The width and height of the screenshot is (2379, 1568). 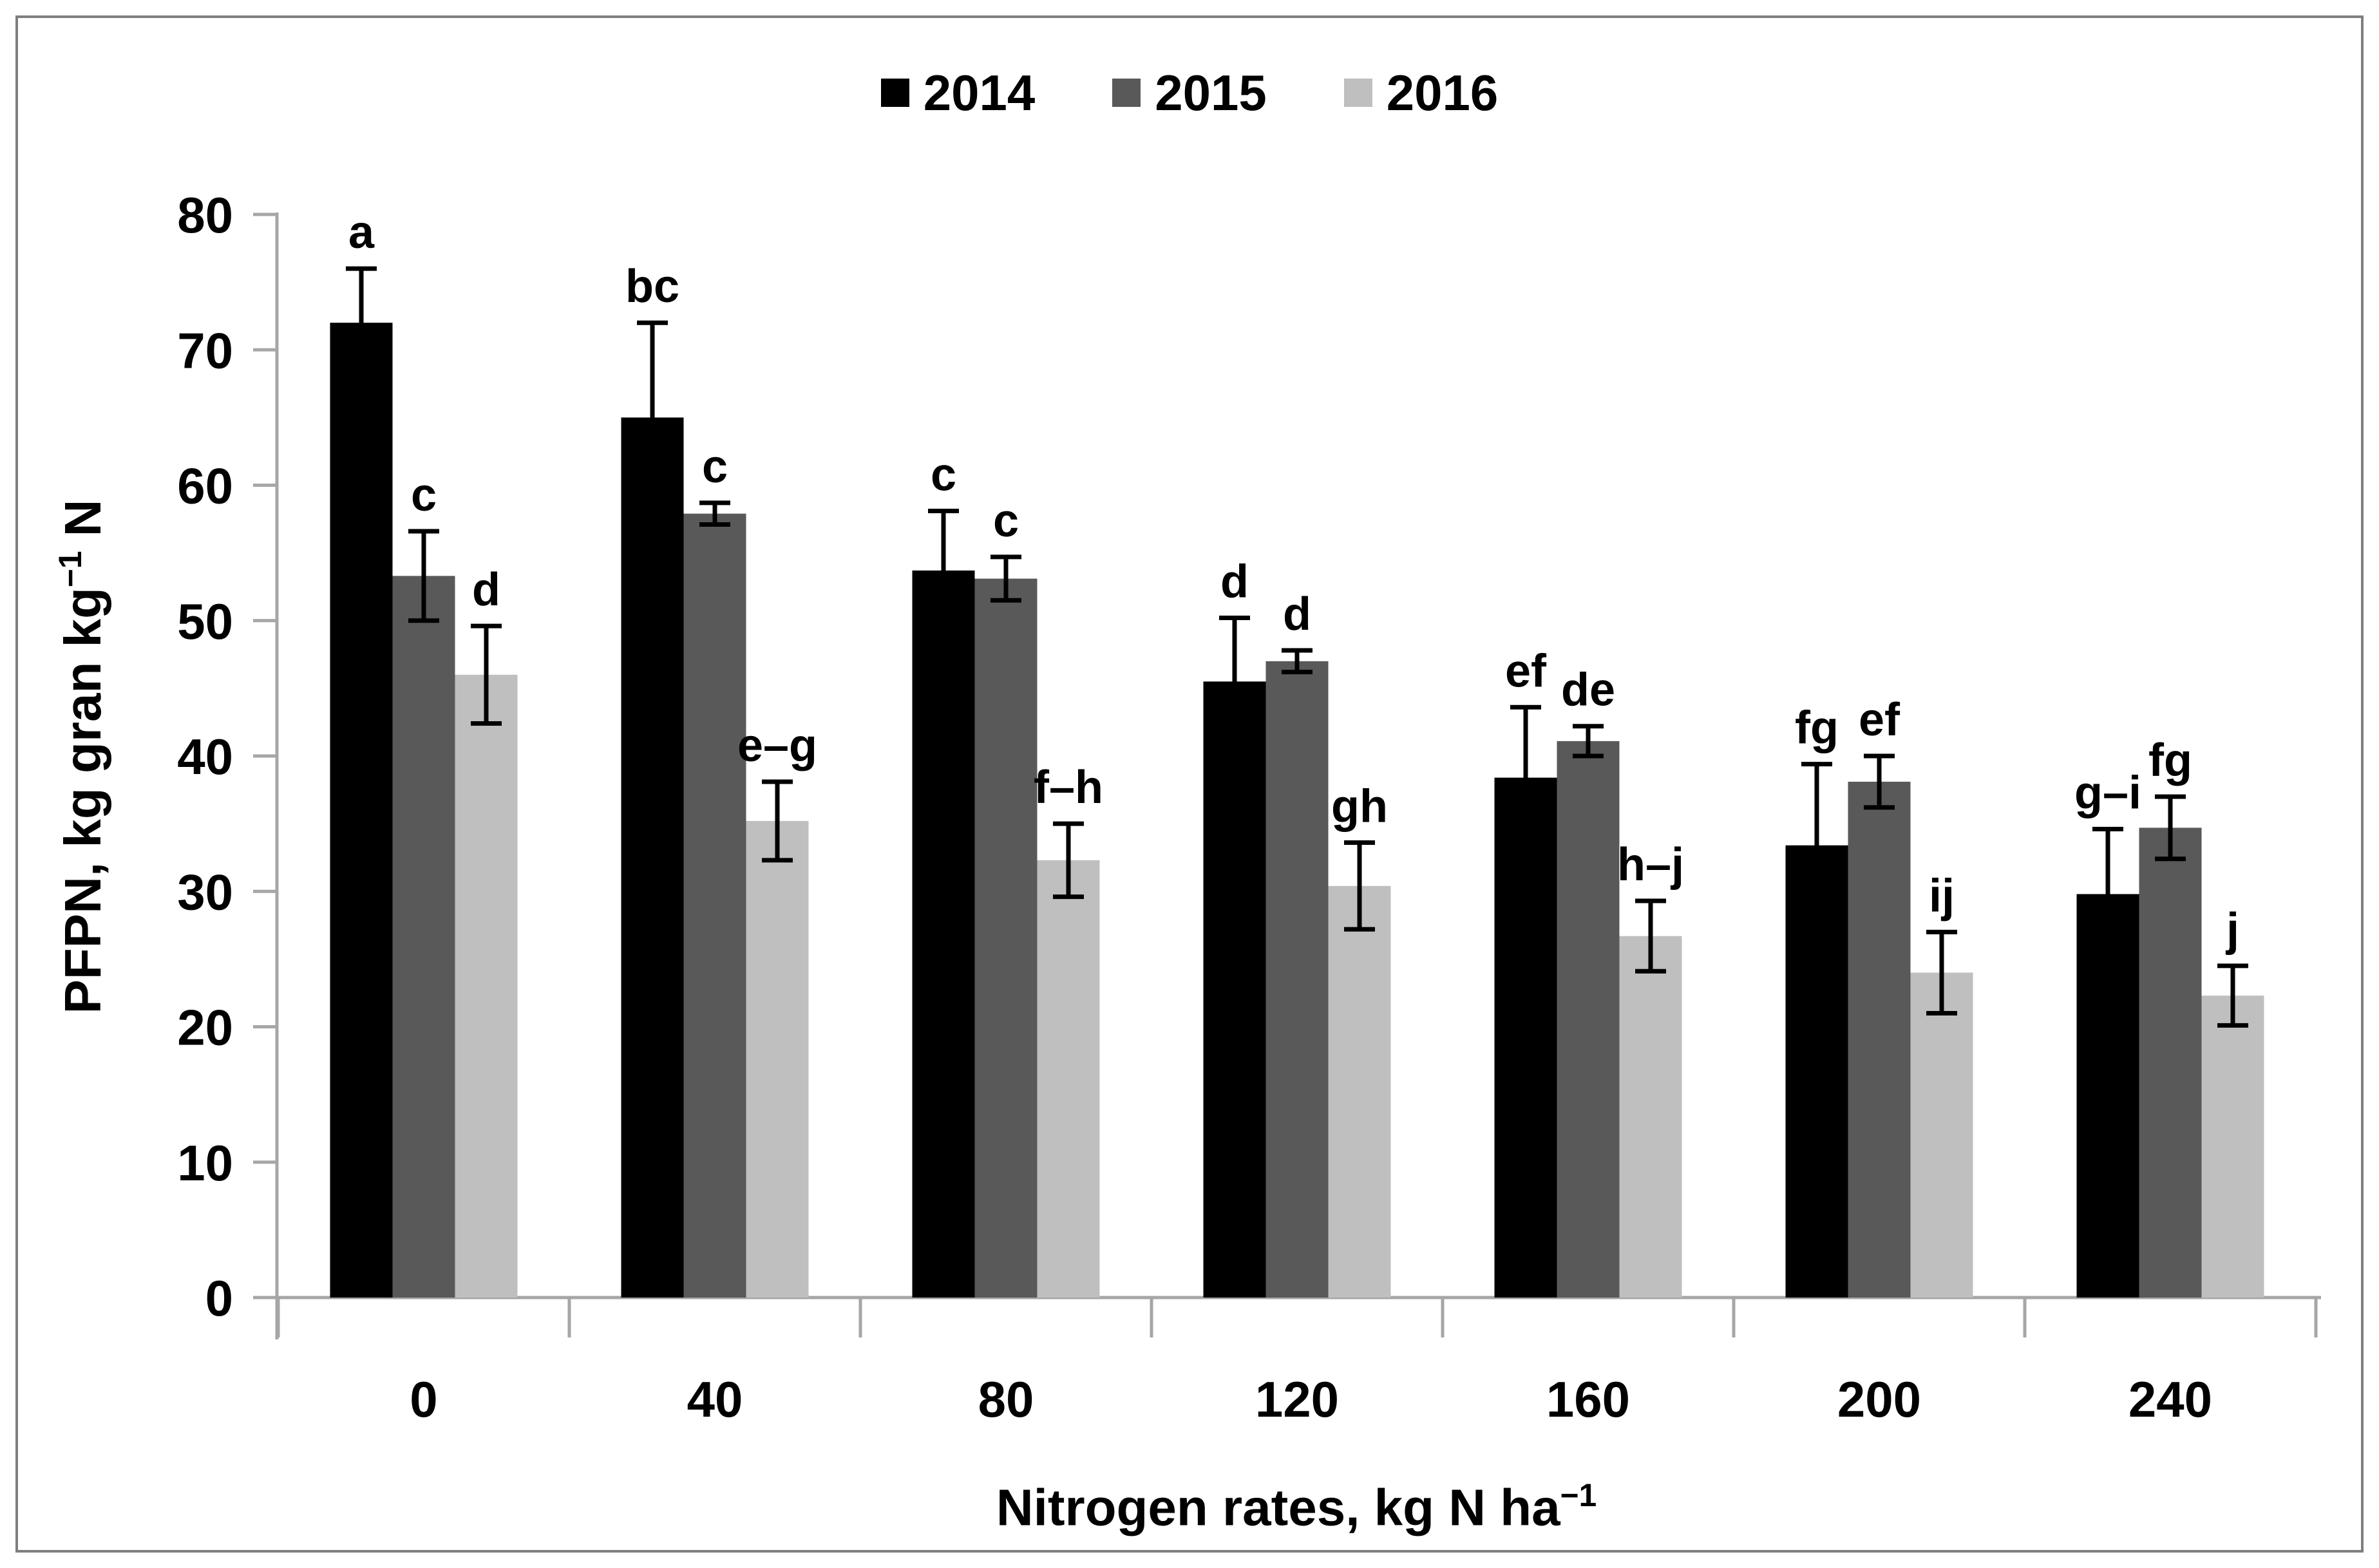 I want to click on significance-letter: a, so click(x=361, y=232).